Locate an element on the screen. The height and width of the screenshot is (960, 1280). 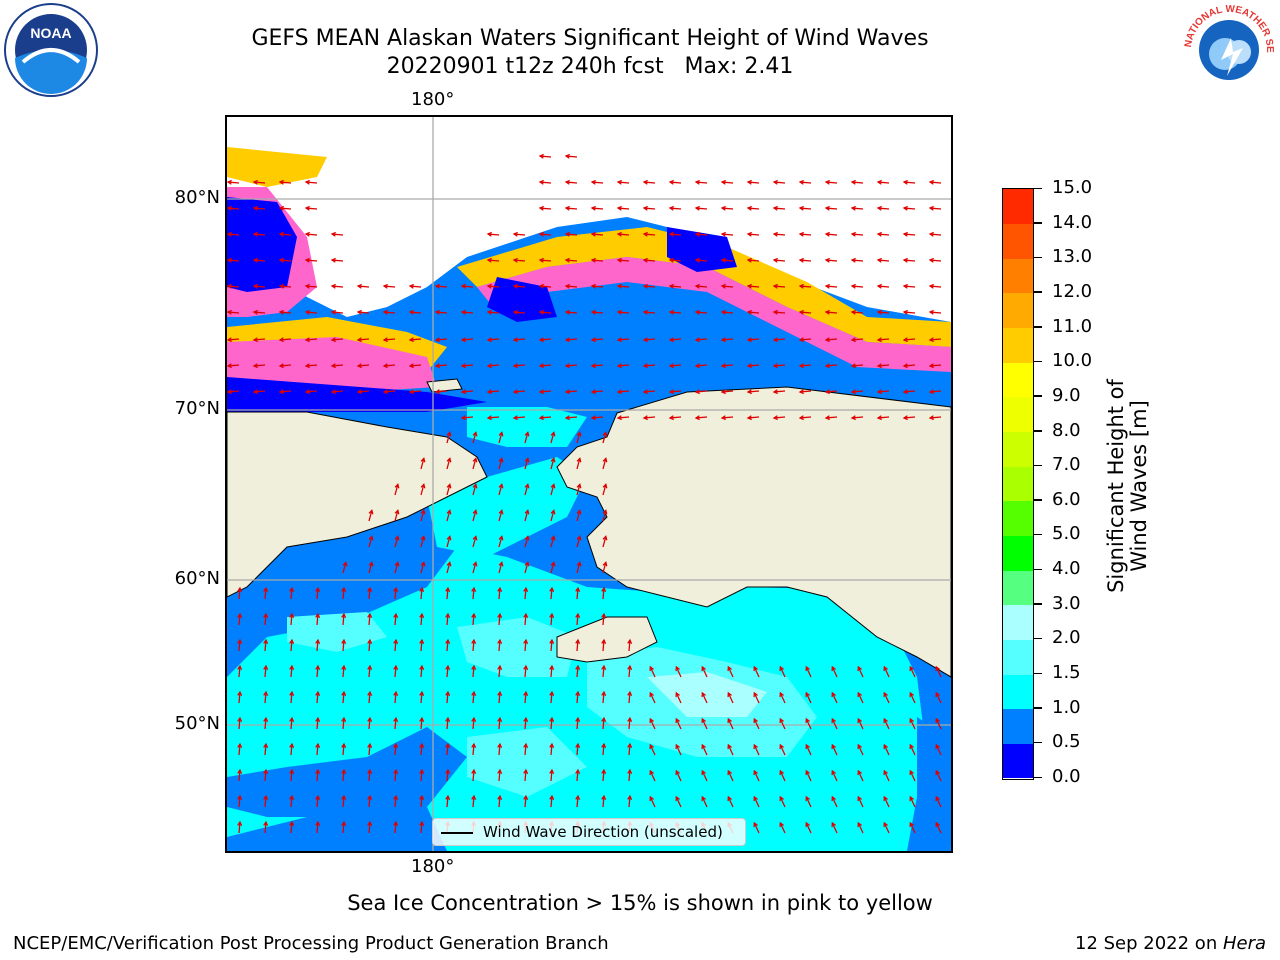
lat-label-60: 60°N is located at coordinates (197, 578).